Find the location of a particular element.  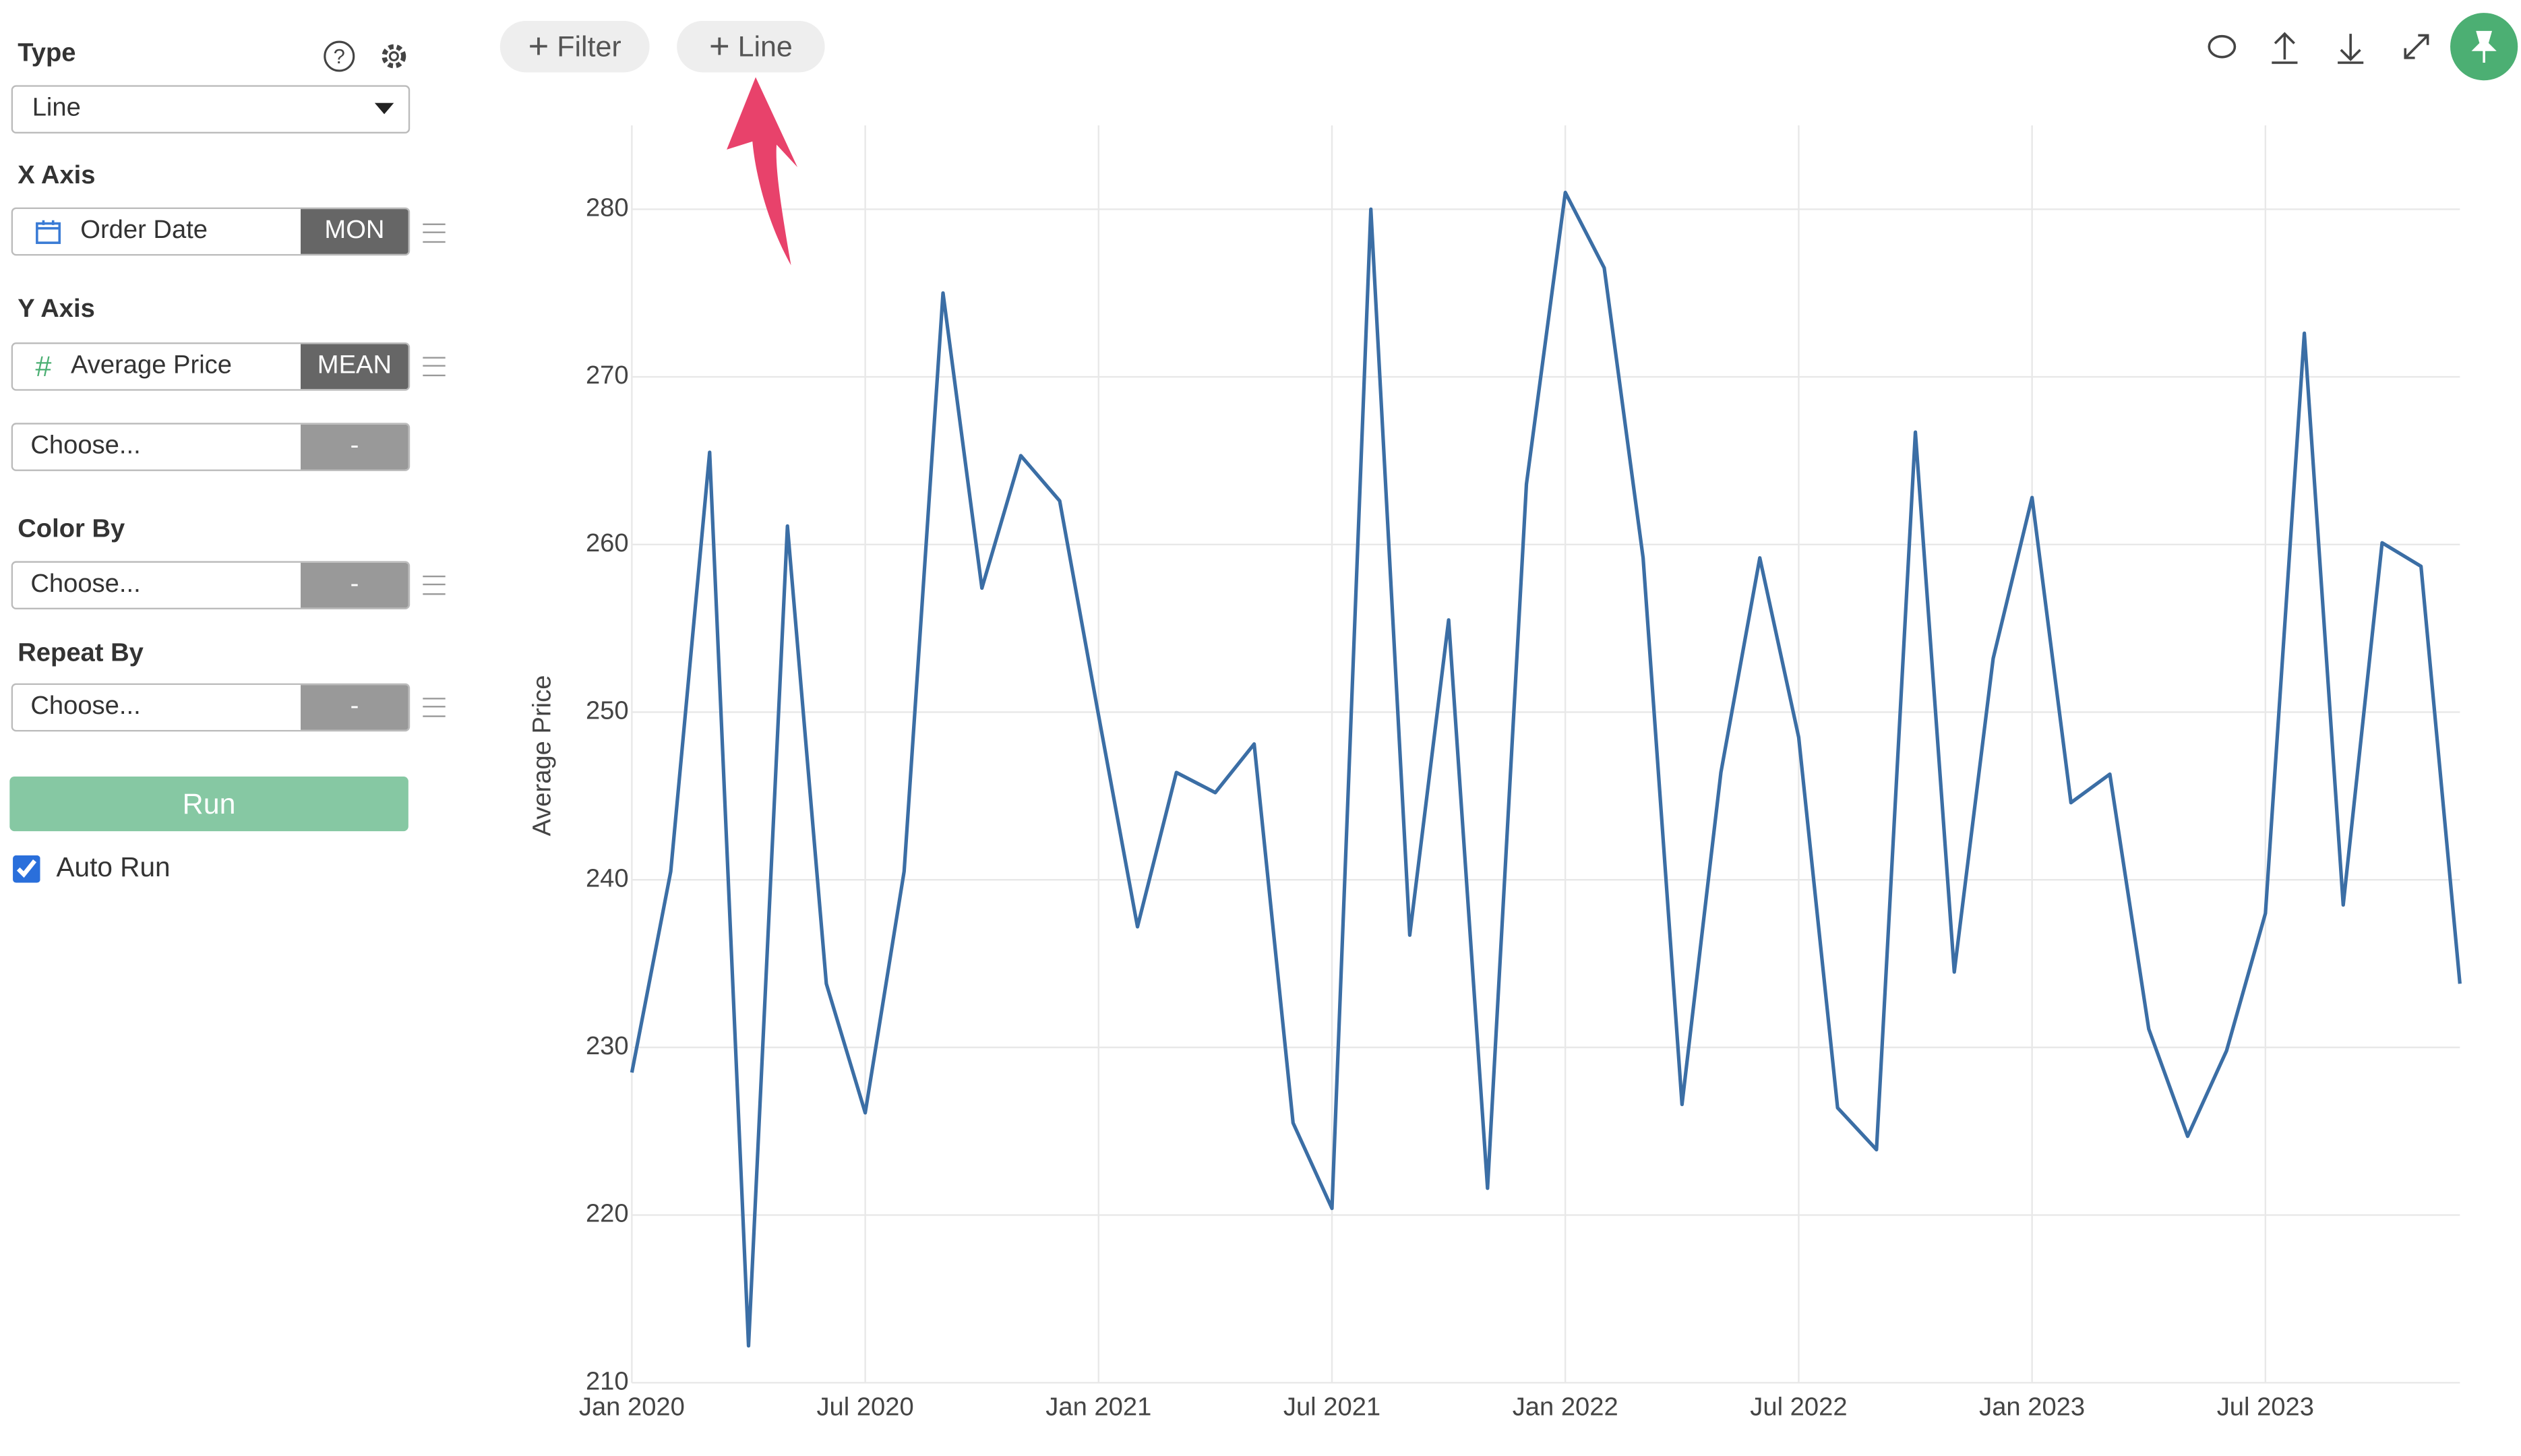

run-button: Run is located at coordinates (208, 805).